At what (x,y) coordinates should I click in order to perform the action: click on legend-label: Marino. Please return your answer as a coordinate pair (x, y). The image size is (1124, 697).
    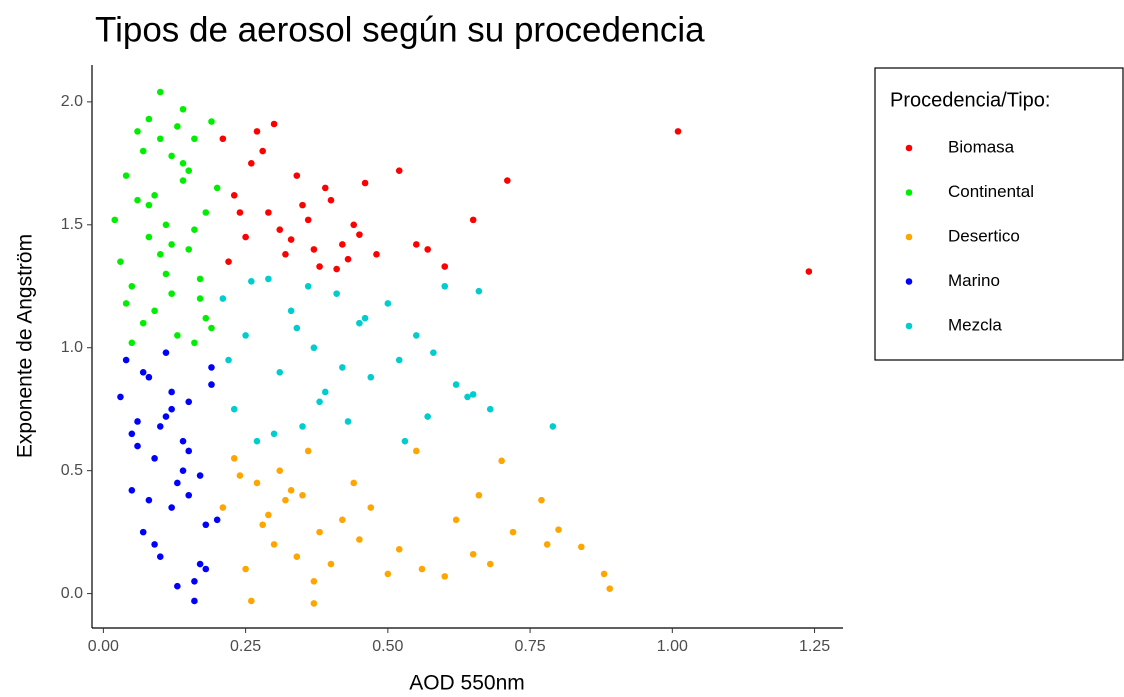
    Looking at the image, I should click on (974, 280).